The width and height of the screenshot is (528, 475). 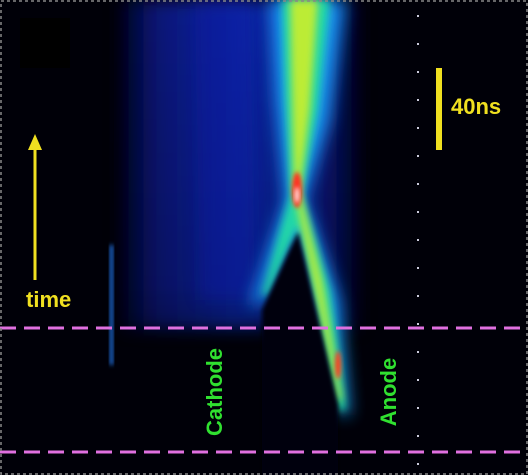 What do you see at coordinates (316, 200) in the screenshot?
I see `plume-core` at bounding box center [316, 200].